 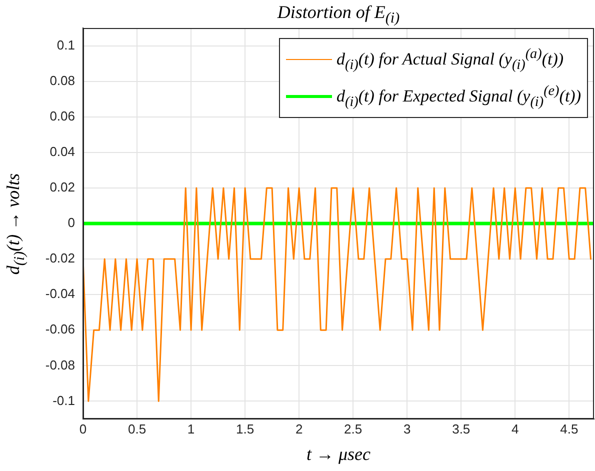 I want to click on y-tick-label: 0.1, so click(x=65, y=44).